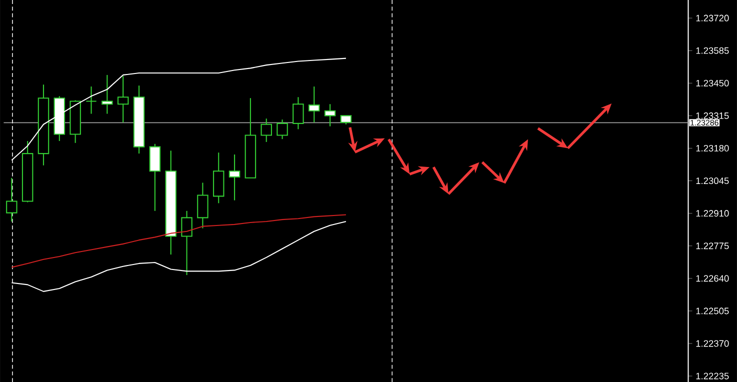 The height and width of the screenshot is (382, 737). I want to click on y-tick-label: 1.22910, so click(712, 213).